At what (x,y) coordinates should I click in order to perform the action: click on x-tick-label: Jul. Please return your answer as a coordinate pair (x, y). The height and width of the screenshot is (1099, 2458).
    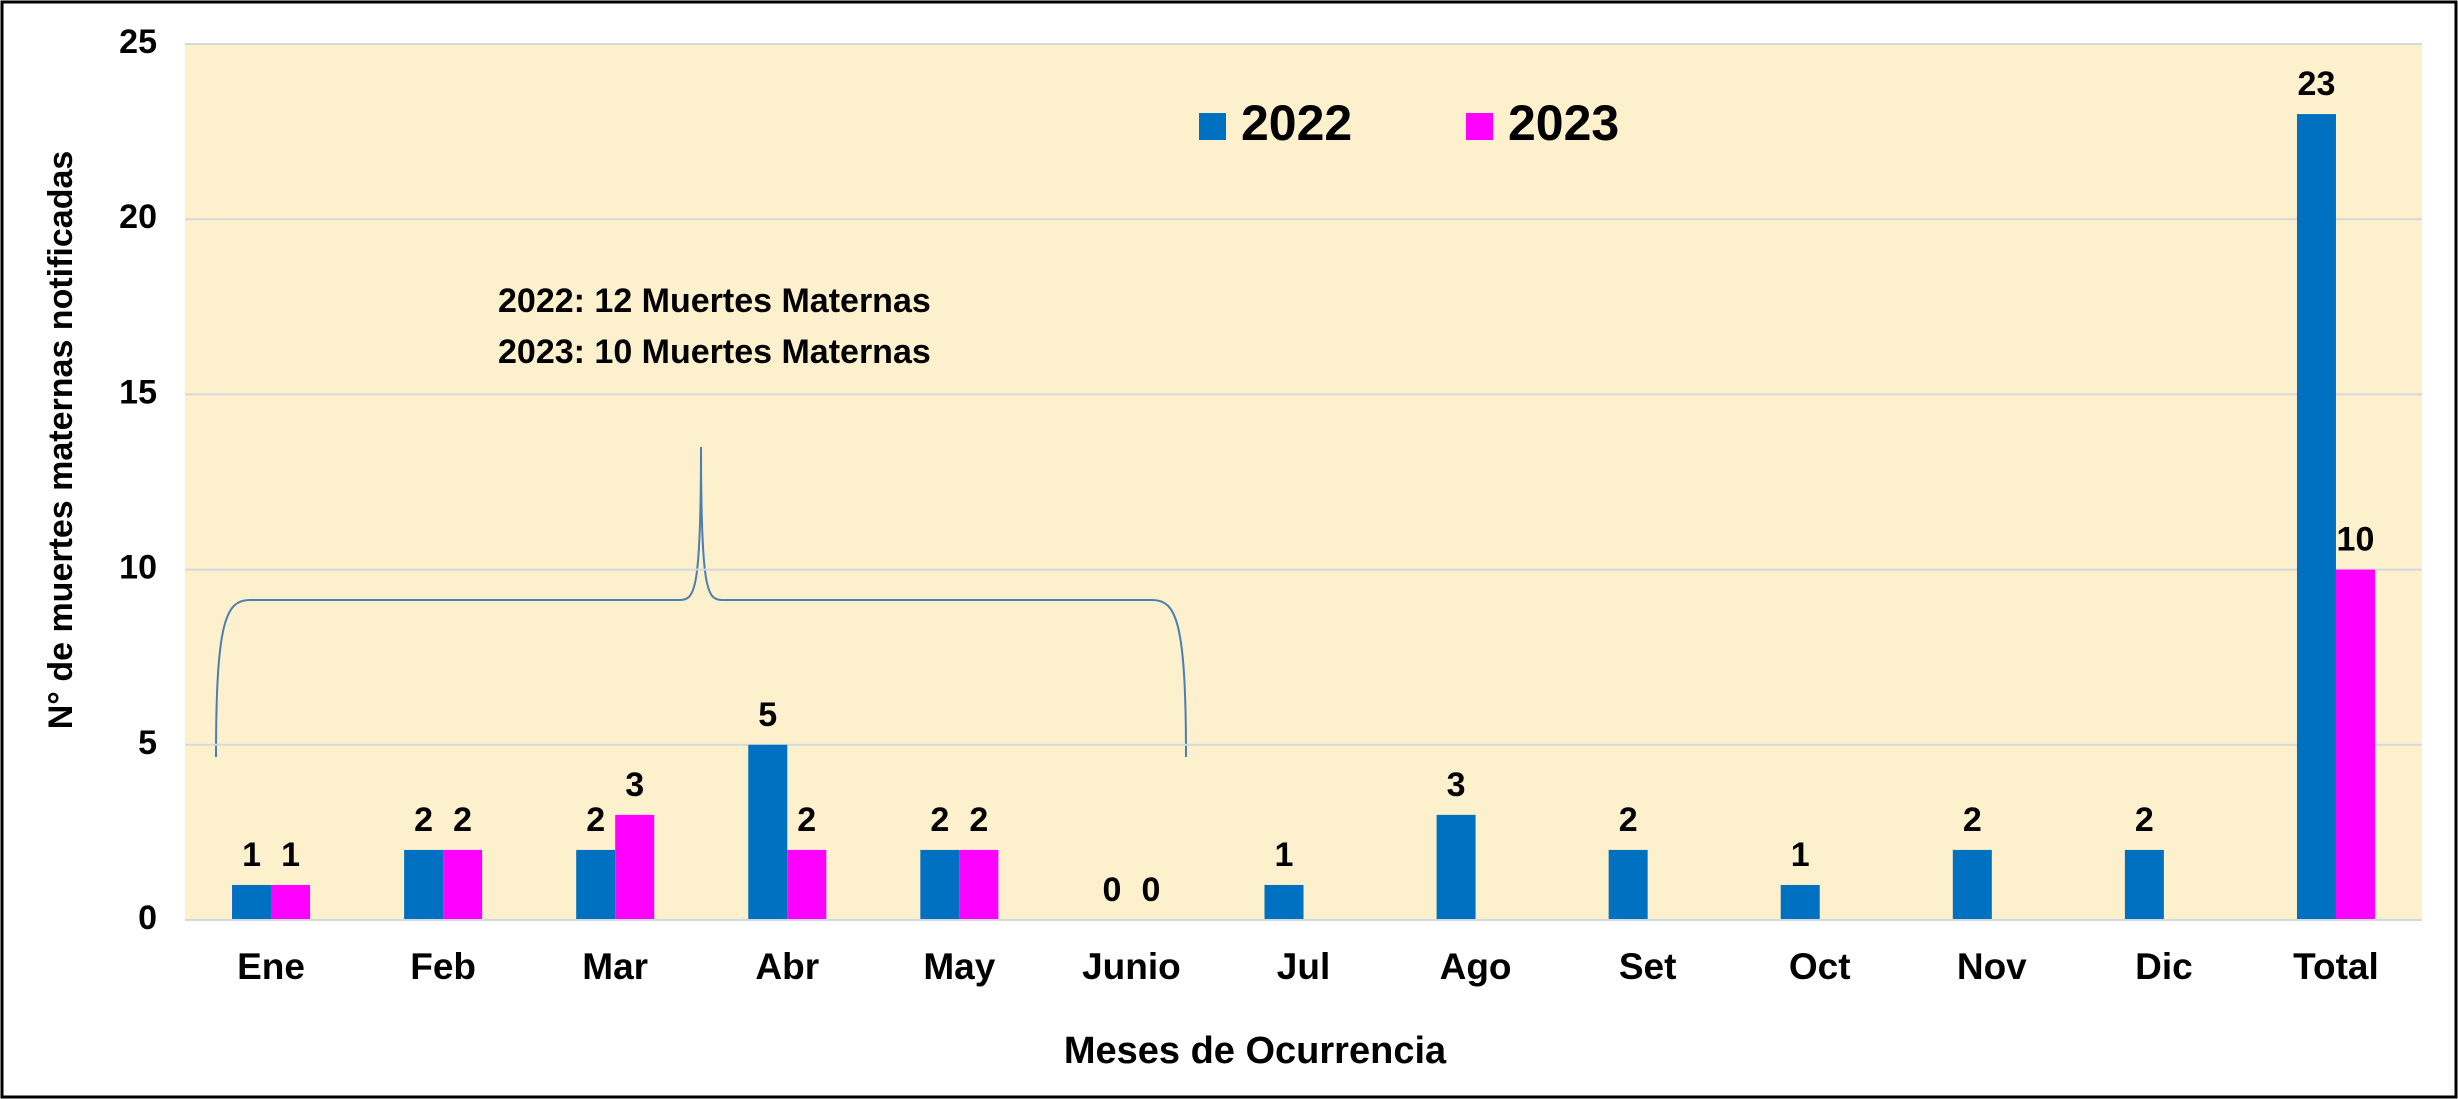
    Looking at the image, I should click on (1303, 966).